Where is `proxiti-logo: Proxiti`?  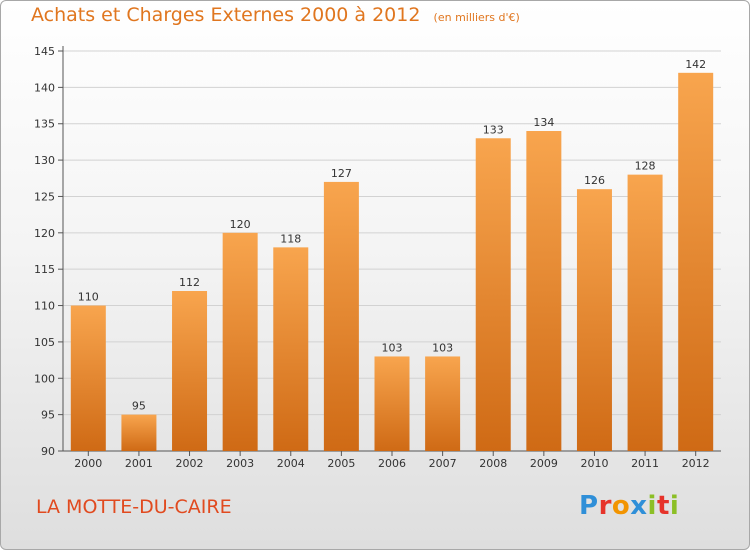 proxiti-logo: Proxiti is located at coordinates (629, 506).